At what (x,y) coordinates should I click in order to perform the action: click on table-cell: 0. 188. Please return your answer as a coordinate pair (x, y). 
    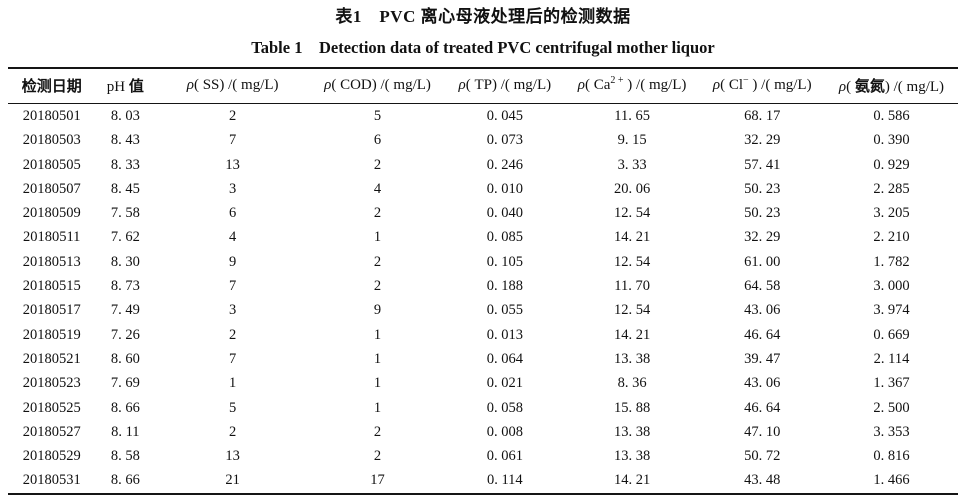
    Looking at the image, I should click on (504, 286).